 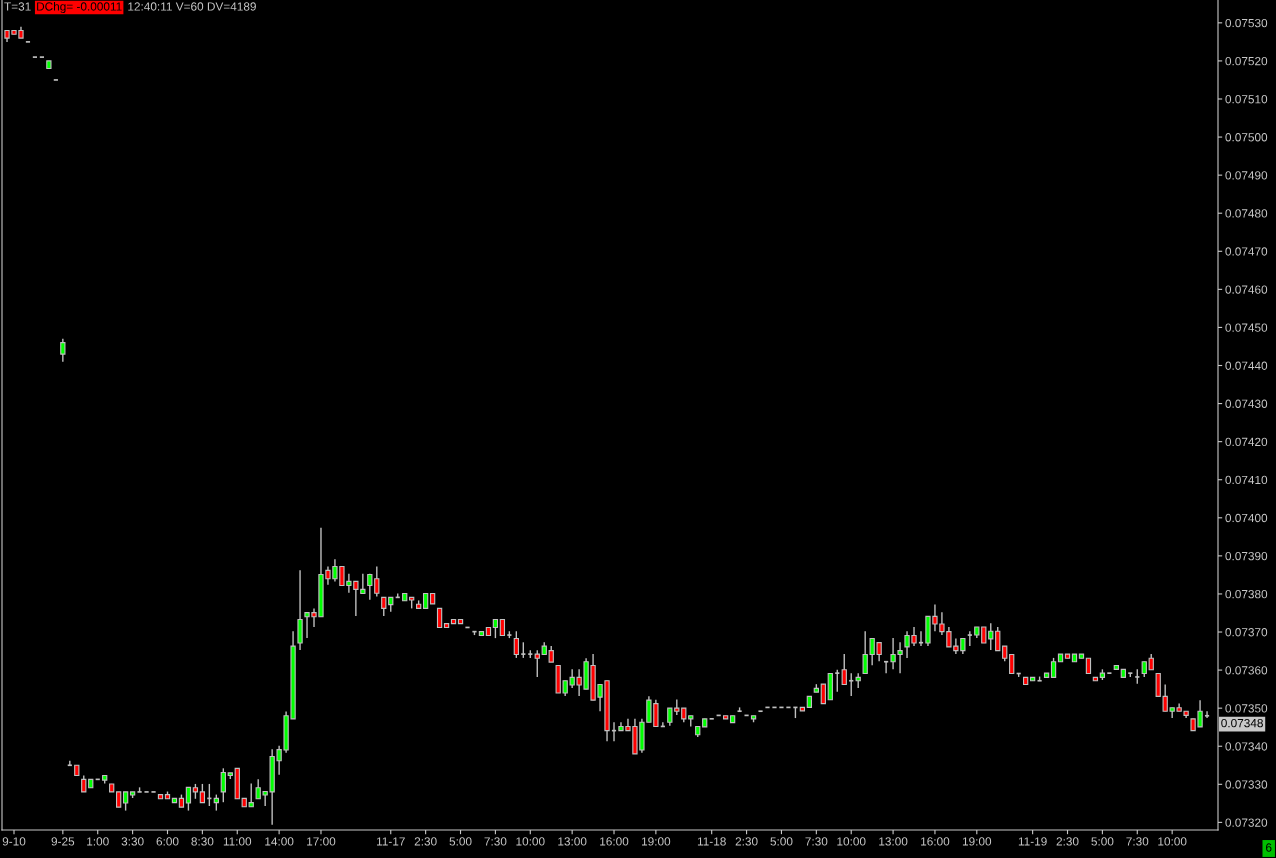 What do you see at coordinates (79, 7) in the screenshot?
I see `annotation: DChg= -0.00011` at bounding box center [79, 7].